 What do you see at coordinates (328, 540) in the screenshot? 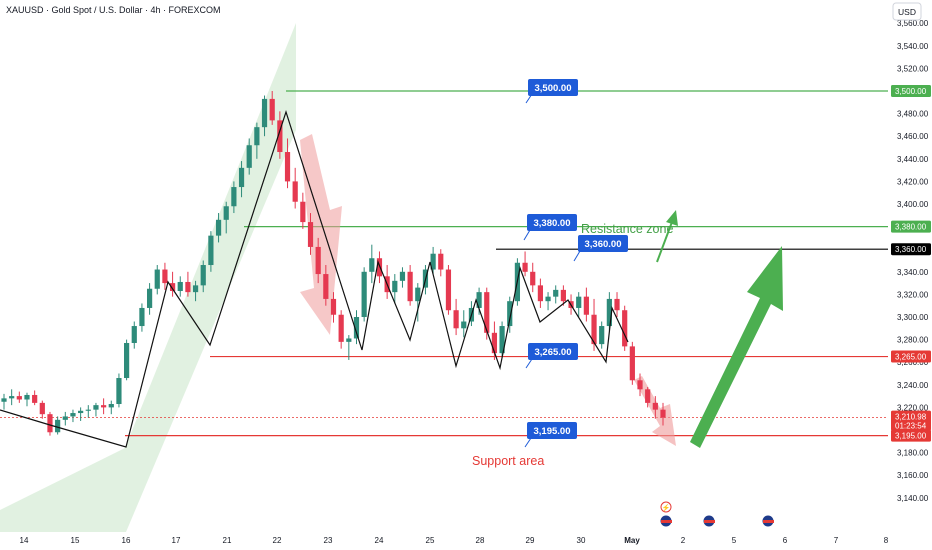
I see `time-tick-label: 23` at bounding box center [328, 540].